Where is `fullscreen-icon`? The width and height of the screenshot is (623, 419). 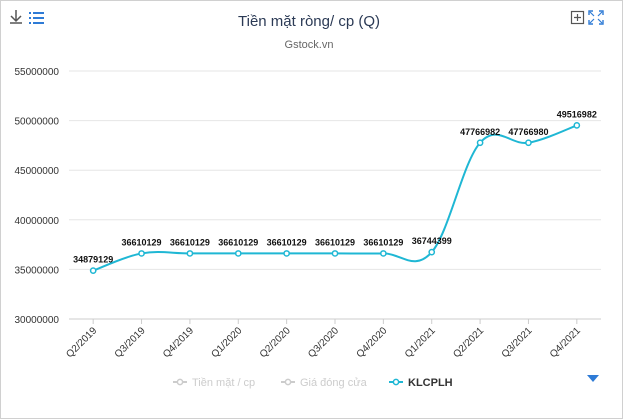 fullscreen-icon is located at coordinates (596, 17).